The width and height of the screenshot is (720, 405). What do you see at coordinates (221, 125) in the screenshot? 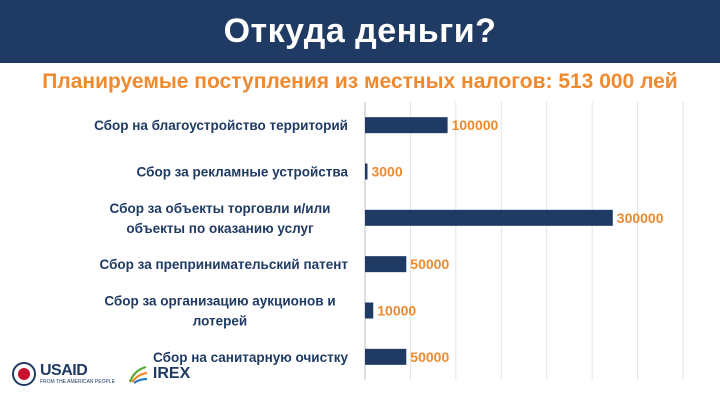
I see `category-label: Сбор на благоустройство территорий` at bounding box center [221, 125].